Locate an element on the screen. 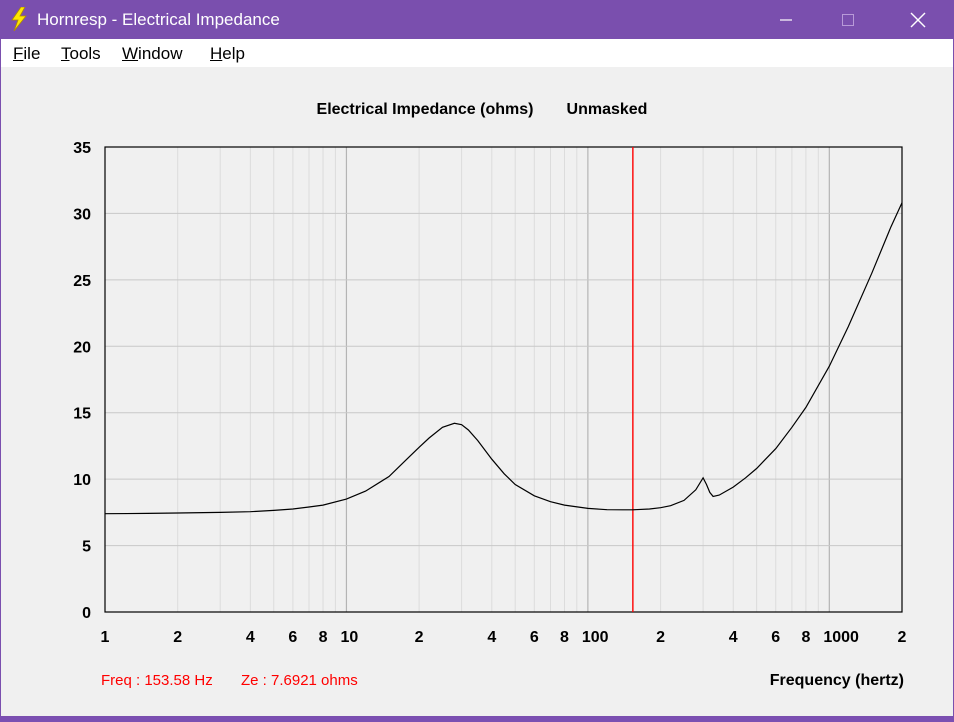  y-tick-label: 30 is located at coordinates (82, 214).